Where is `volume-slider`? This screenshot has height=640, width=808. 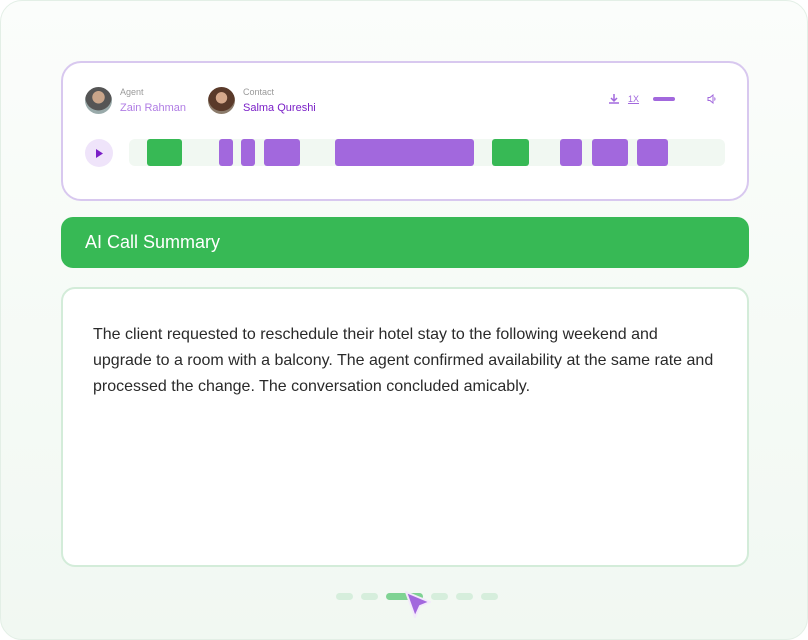 volume-slider is located at coordinates (664, 99).